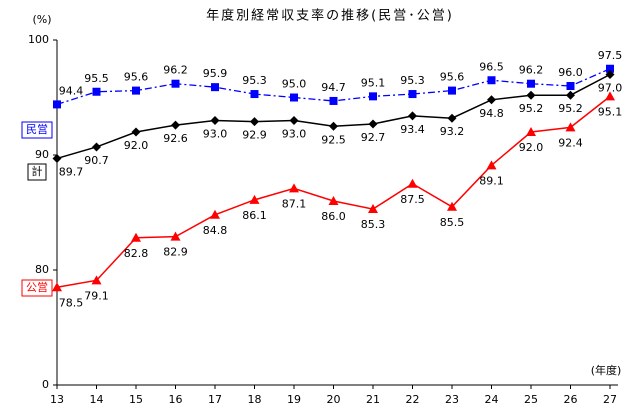  What do you see at coordinates (531, 399) in the screenshot?
I see `x-tick-label: 25` at bounding box center [531, 399].